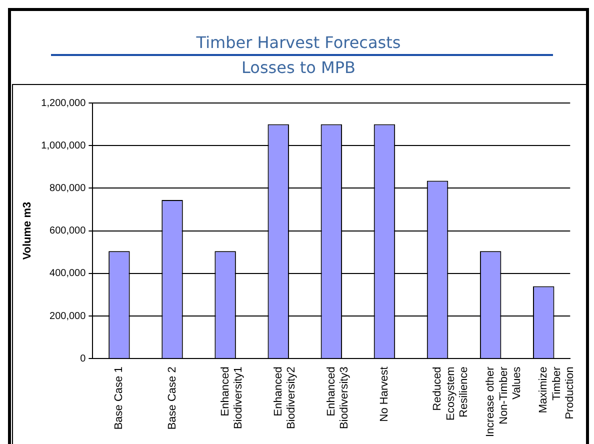 This screenshot has width=594, height=444. I want to click on y-tick-label: 600,000, so click(68, 231).